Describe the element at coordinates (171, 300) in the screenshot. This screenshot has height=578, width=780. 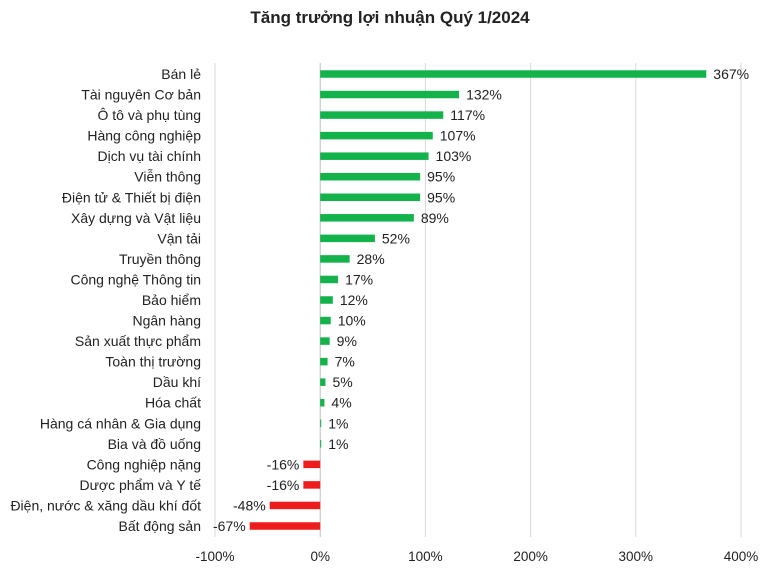
I see `category-label: Bảo hiểm` at that location.